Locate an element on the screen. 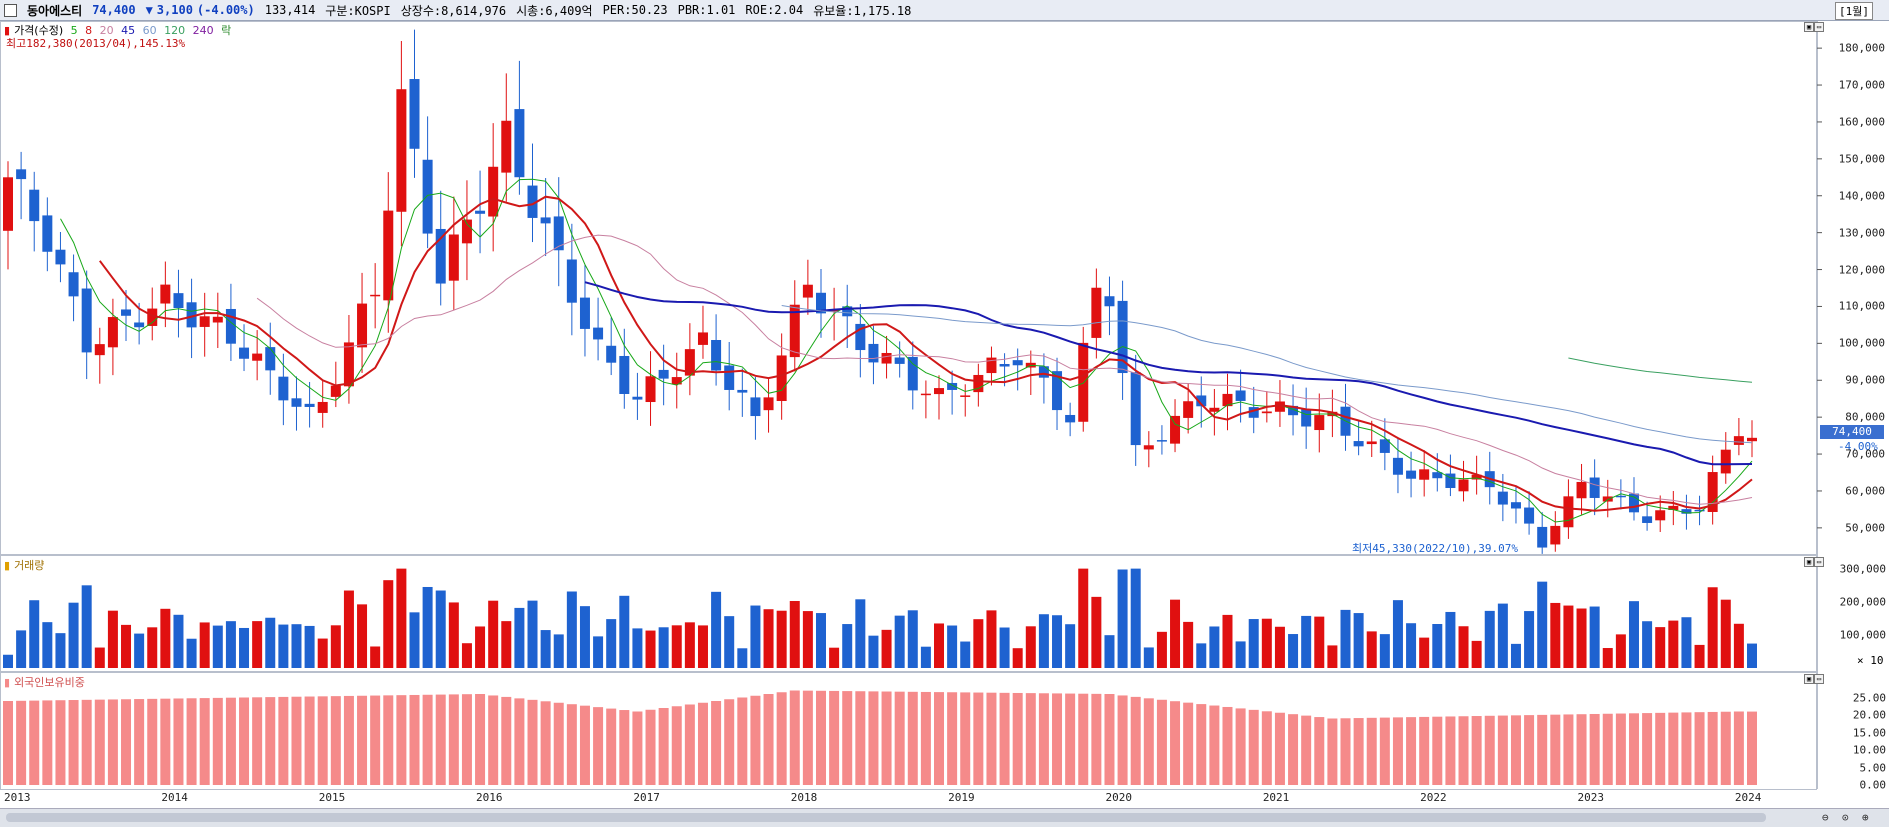 This screenshot has height=827, width=1889. zoom-in-icon: ⊕ is located at coordinates (1865, 817).